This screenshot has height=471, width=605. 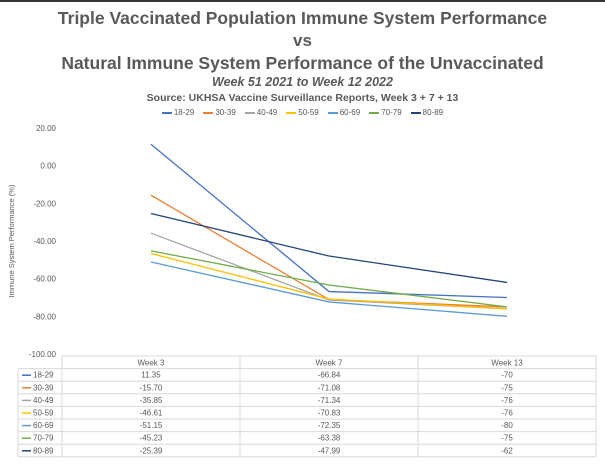 I want to click on legend-item-18-29: 18-29, so click(x=178, y=112).